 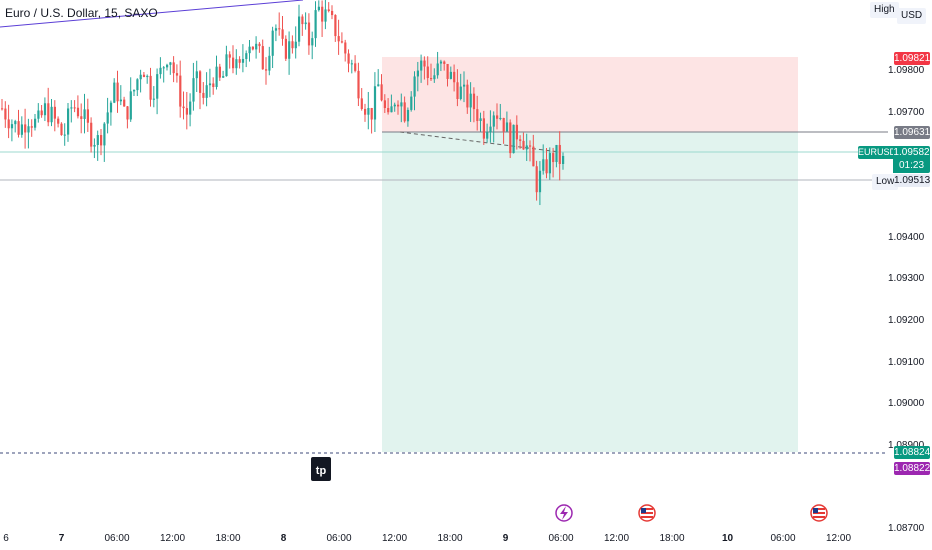 I want to click on time-tick-label: 10, so click(x=727, y=538).